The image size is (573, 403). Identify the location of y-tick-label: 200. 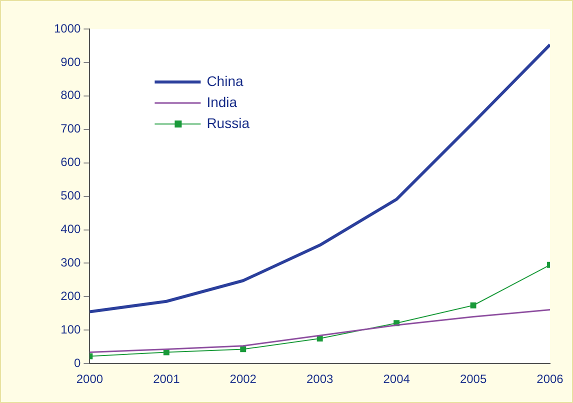
(71, 295).